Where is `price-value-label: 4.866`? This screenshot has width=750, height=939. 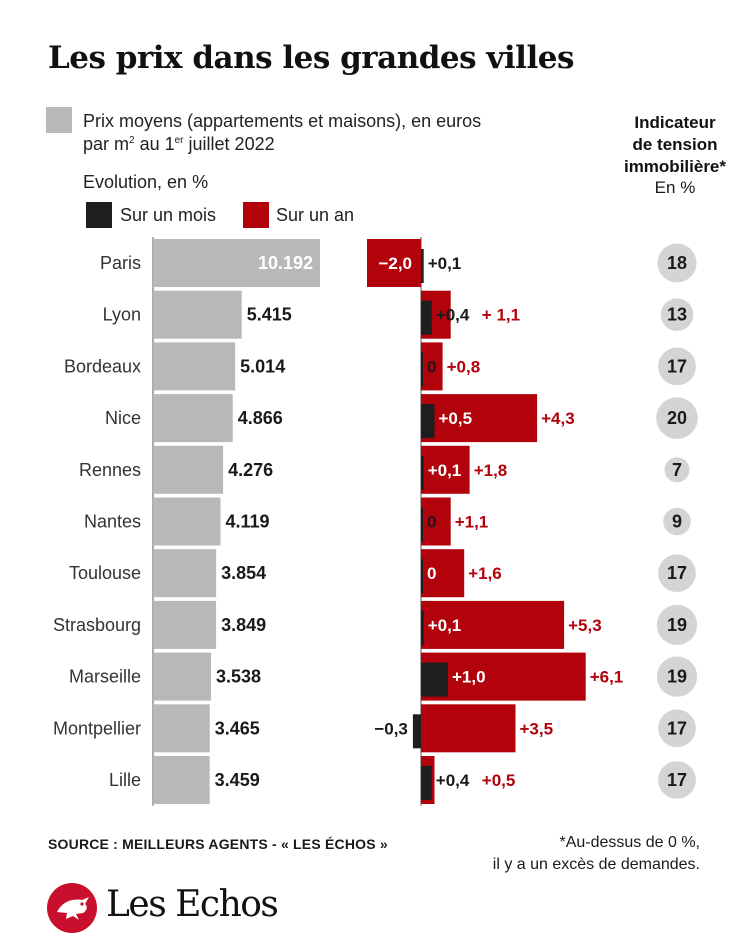 price-value-label: 4.866 is located at coordinates (260, 418).